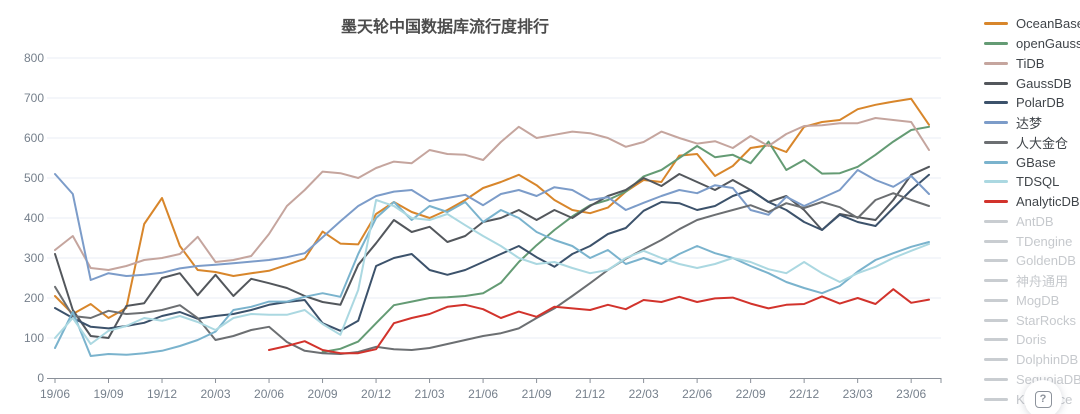  Describe the element at coordinates (599, 321) in the screenshot. I see `series-line-AnalyticDB` at that location.